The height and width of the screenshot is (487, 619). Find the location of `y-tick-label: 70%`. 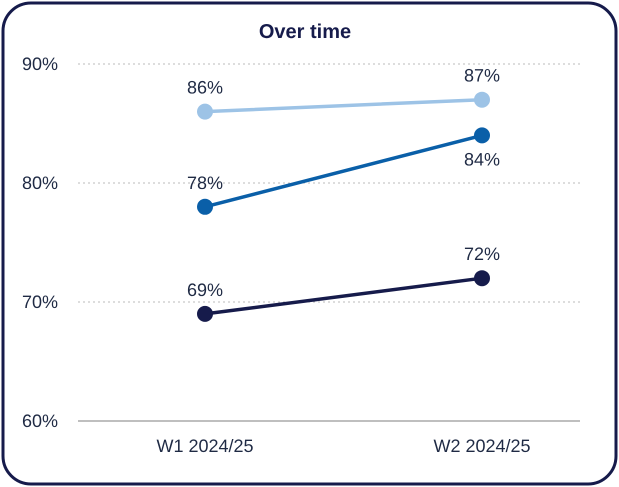

y-tick-label: 70% is located at coordinates (40, 302).